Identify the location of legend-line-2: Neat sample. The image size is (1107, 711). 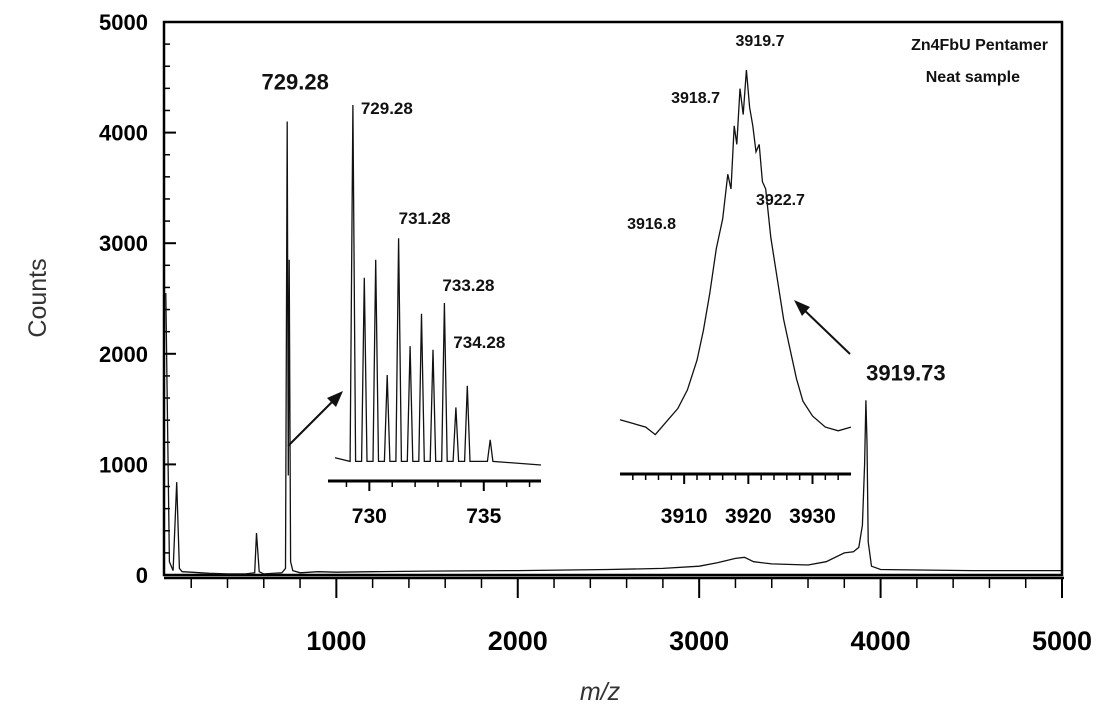
(973, 77).